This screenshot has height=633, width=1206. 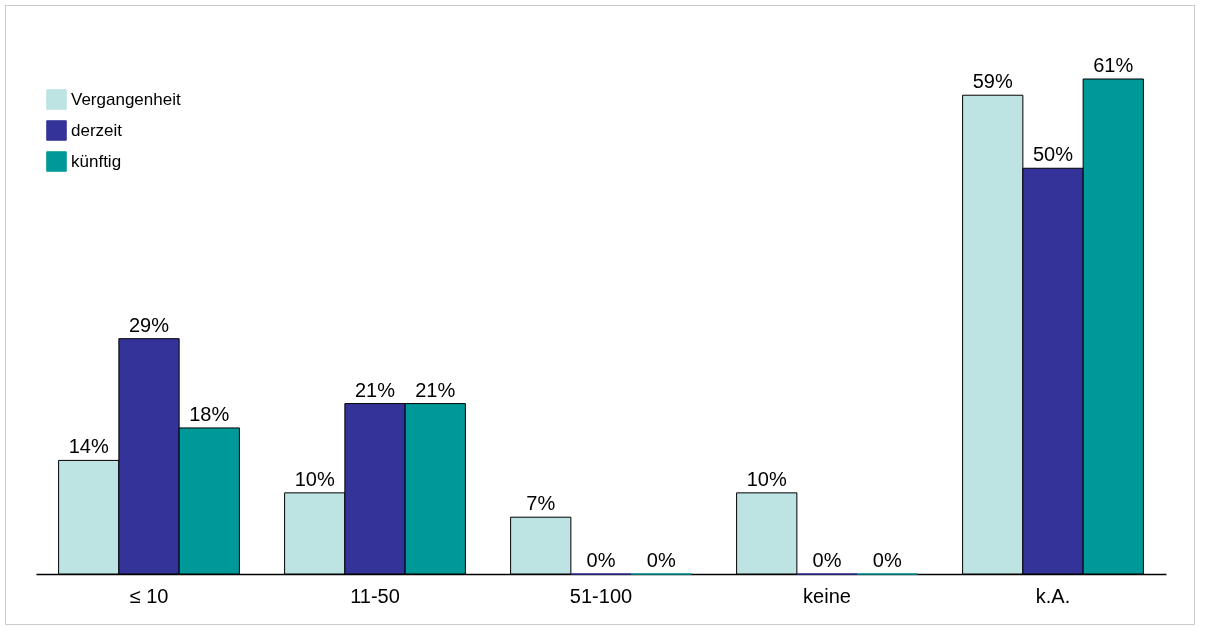 What do you see at coordinates (149, 324) in the screenshot?
I see `data-label: 29%` at bounding box center [149, 324].